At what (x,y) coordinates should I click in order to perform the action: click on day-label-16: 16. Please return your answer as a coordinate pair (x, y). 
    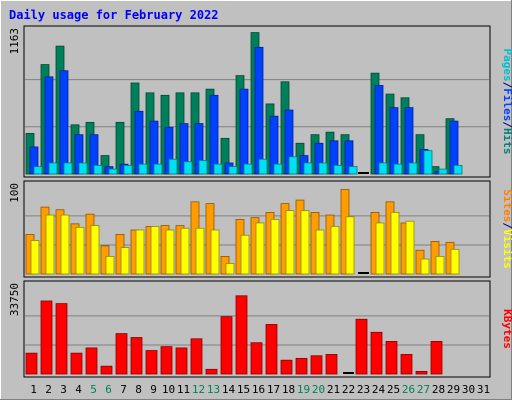
    Looking at the image, I should click on (258, 389).